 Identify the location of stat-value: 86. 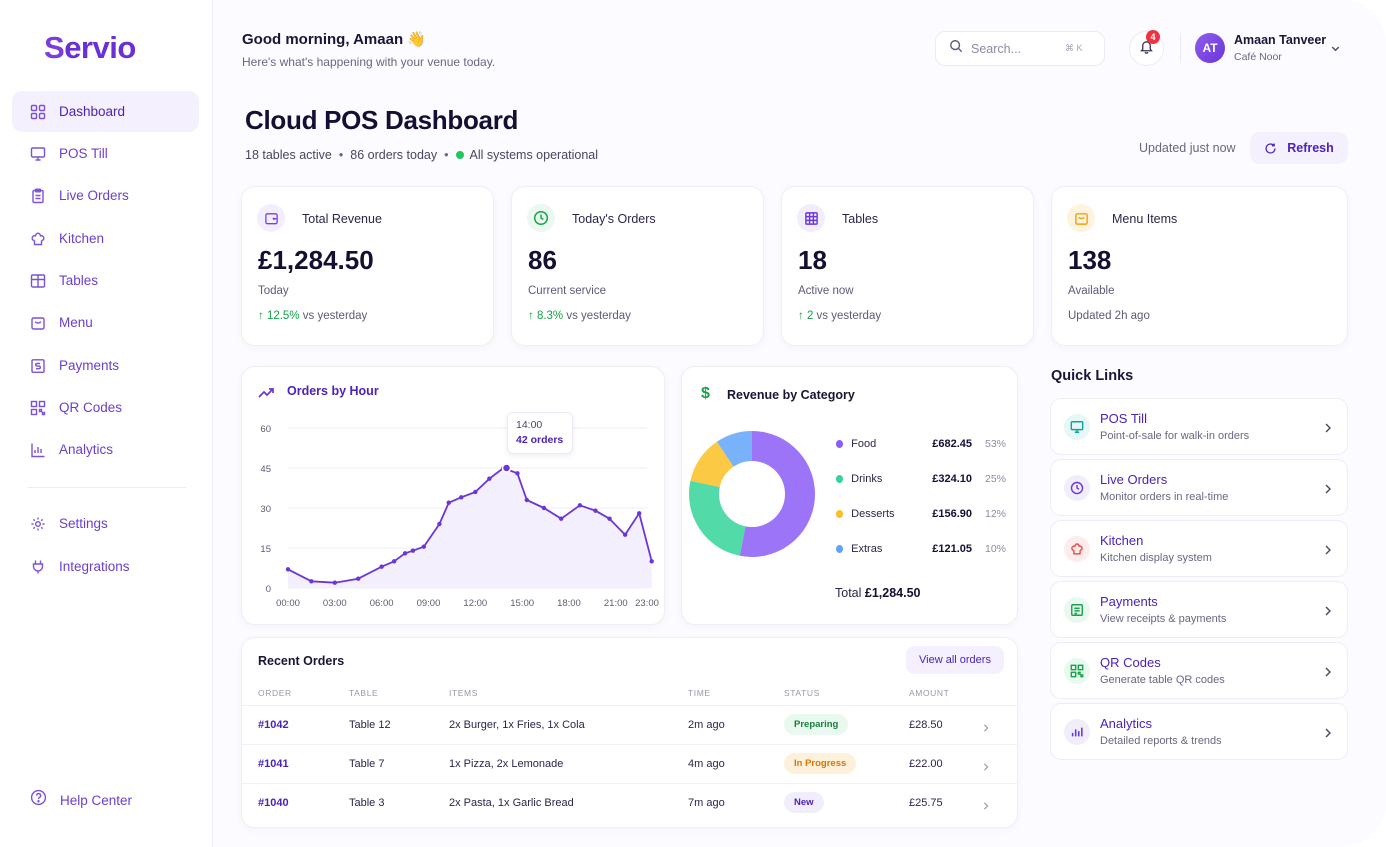
(542, 260).